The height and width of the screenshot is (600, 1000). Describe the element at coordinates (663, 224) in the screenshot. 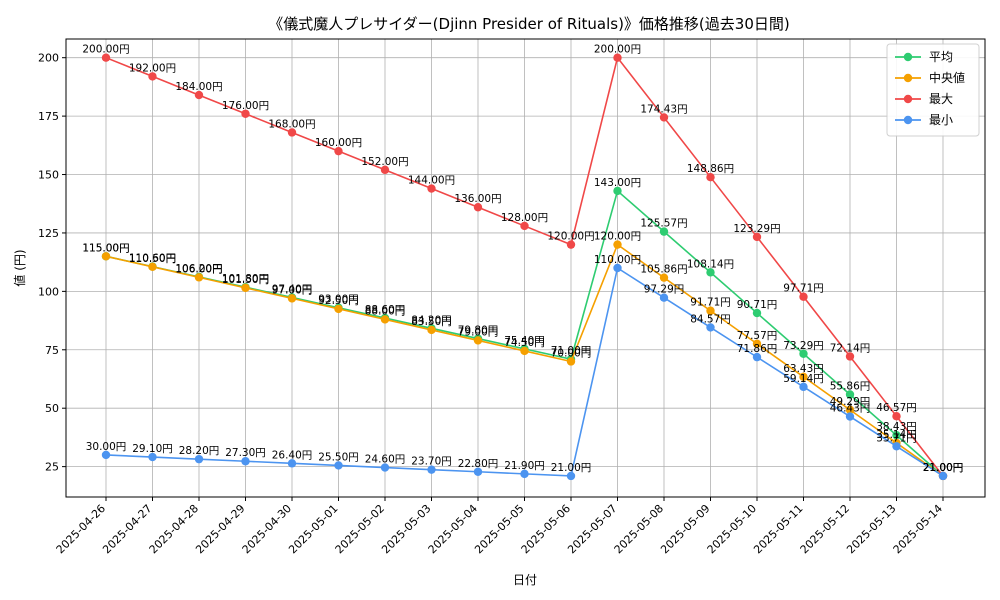

I see `data-label: 125.57円` at that location.